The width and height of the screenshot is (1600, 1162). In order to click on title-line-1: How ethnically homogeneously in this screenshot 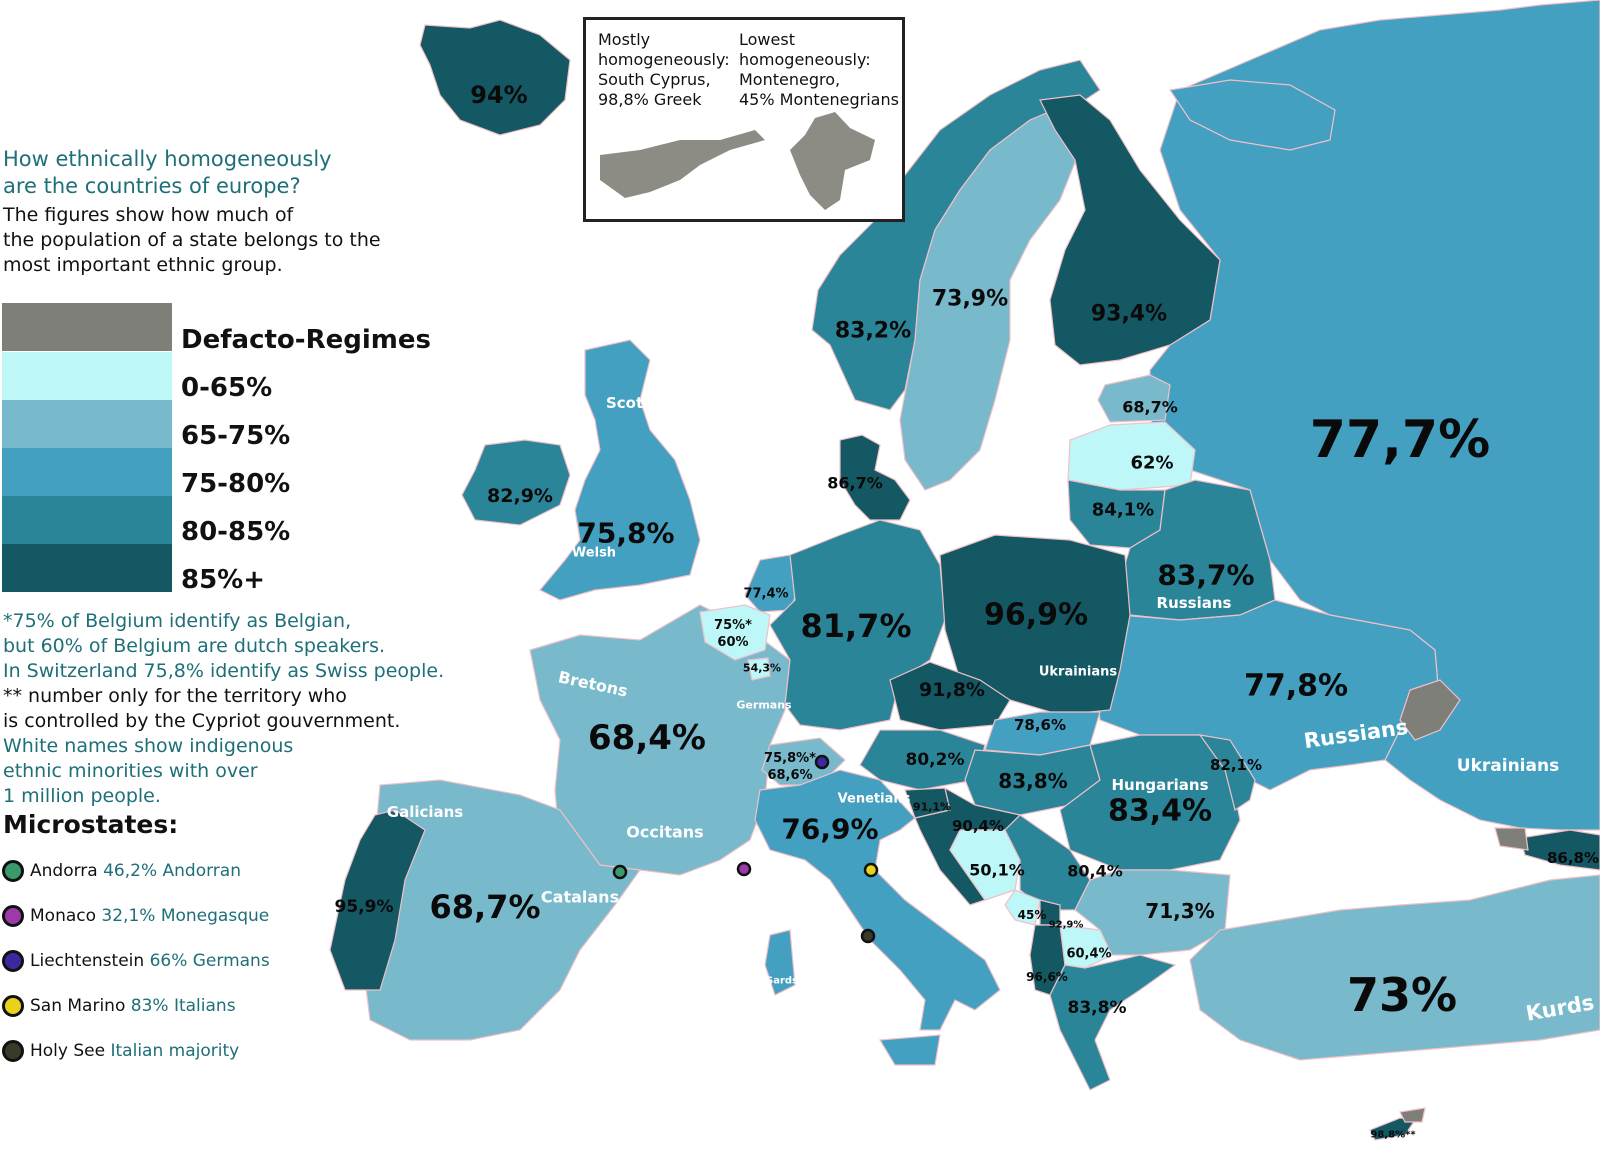, I will do `click(167, 159)`.